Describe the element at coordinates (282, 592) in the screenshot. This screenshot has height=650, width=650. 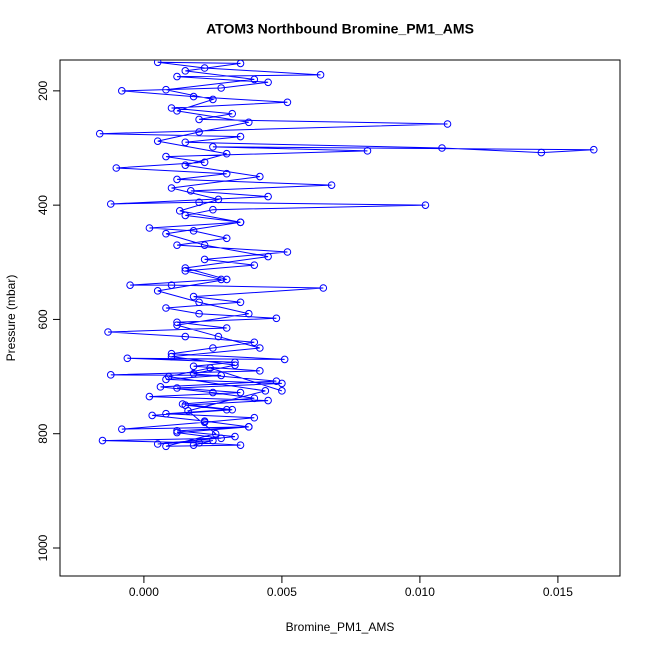
I see `x-tick-label: 0.005` at that location.